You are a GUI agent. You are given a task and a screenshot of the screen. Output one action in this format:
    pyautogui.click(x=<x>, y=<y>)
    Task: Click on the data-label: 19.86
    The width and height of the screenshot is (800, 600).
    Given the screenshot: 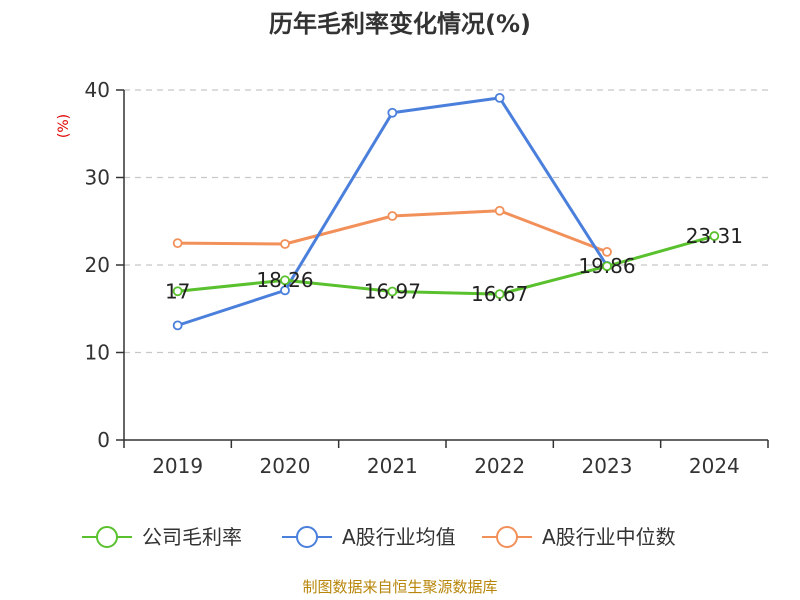 What is the action you would take?
    pyautogui.click(x=606, y=266)
    